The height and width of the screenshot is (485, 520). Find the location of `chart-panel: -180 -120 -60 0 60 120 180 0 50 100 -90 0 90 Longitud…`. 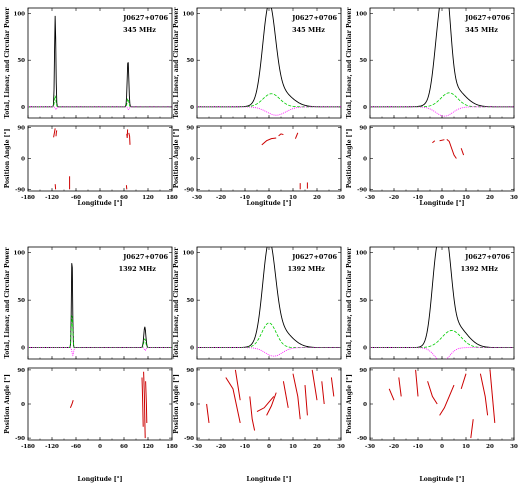

chart-panel: -180 -120 -60 0 60 120 180 0 50 100 -90 0 90 Longitud… is located at coordinates (91, 107).